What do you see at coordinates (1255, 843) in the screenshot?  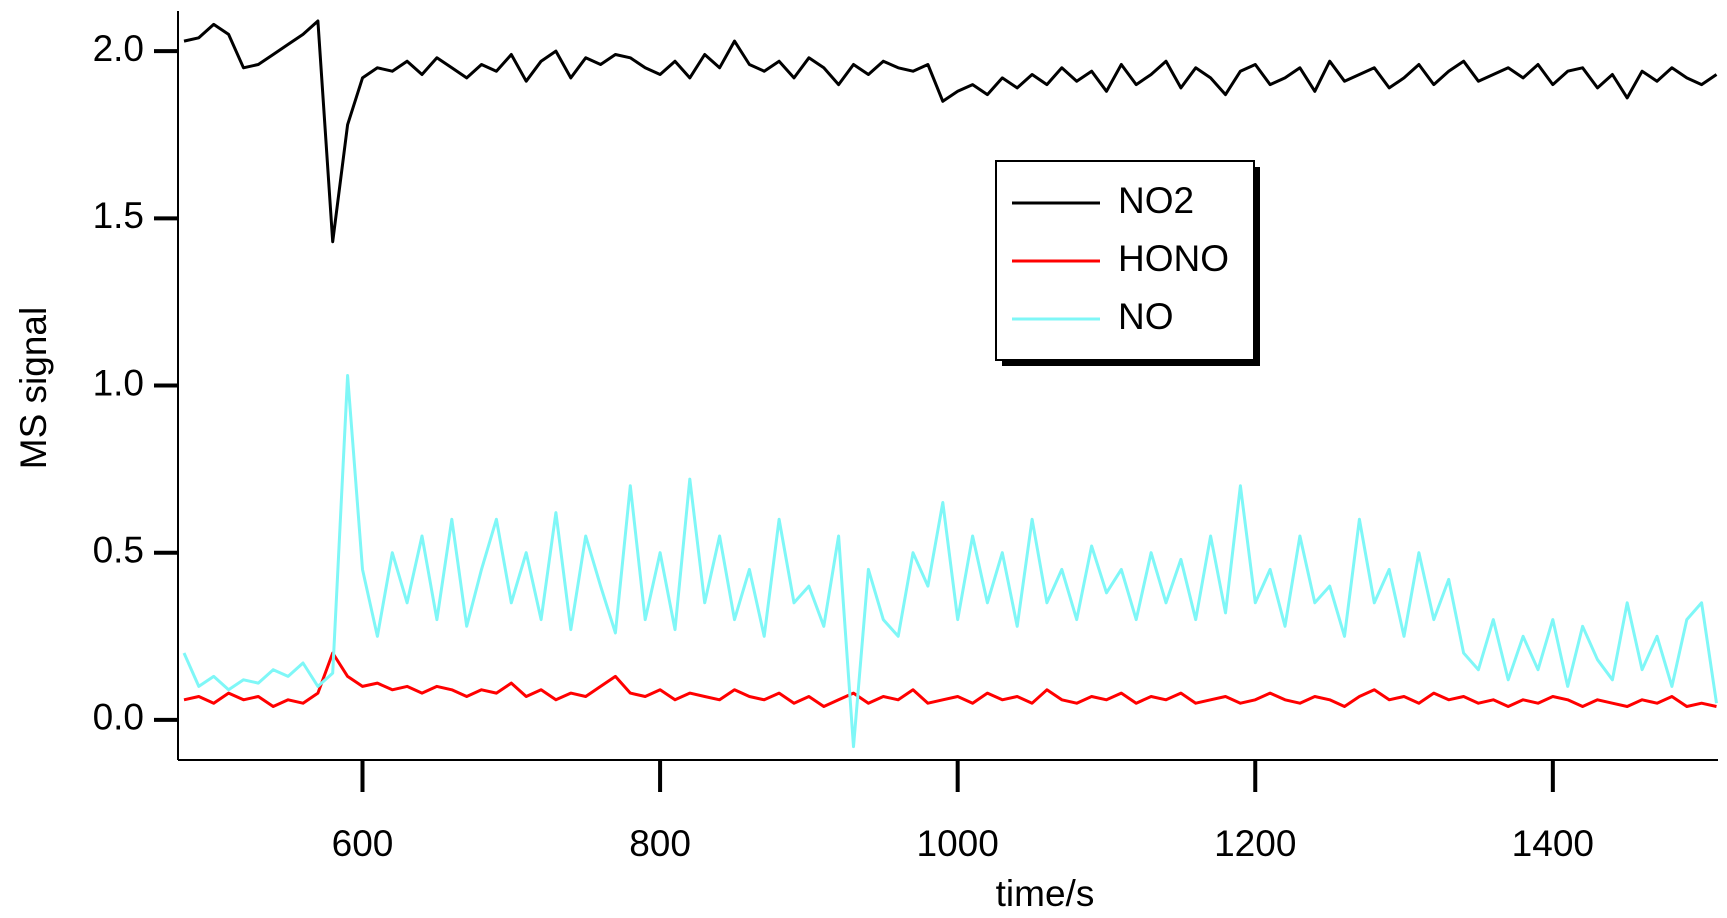 I see `x-tick-label: 1200` at bounding box center [1255, 843].